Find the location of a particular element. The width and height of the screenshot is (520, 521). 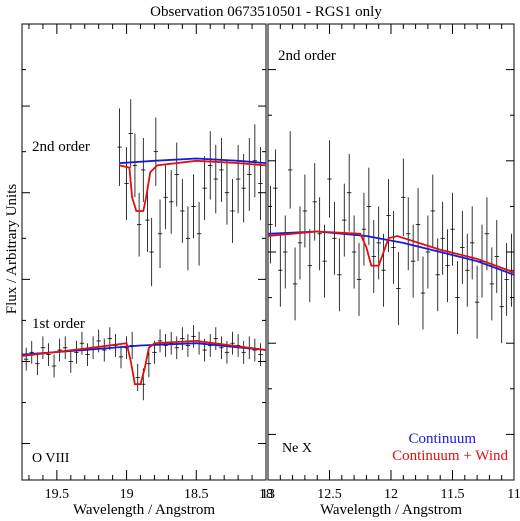

left-lower-order-label: 1st order is located at coordinates (58, 324).